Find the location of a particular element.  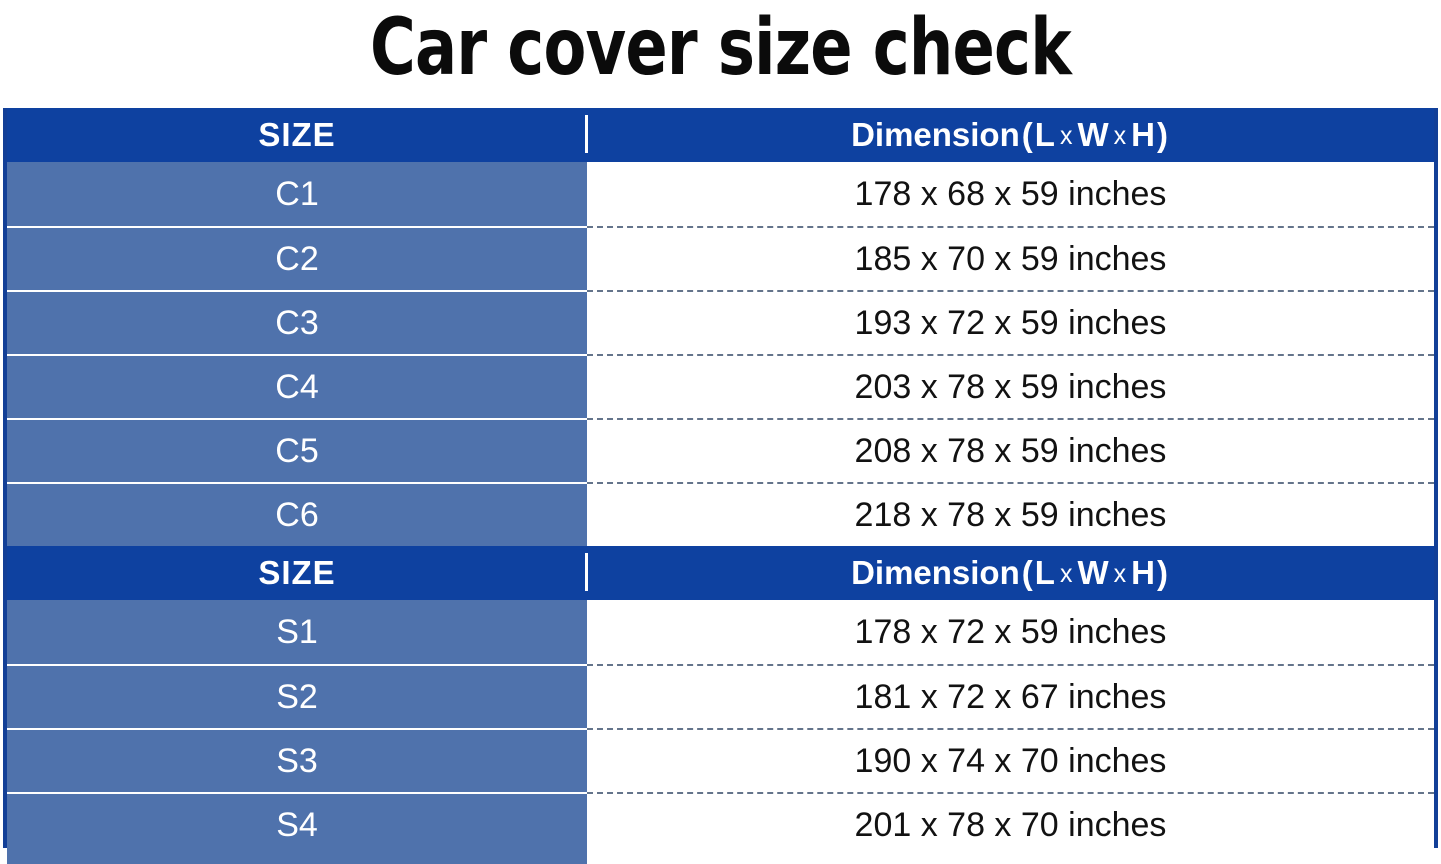

table-row: C3 193 x 72 x 59 inches is located at coordinates (720, 322).